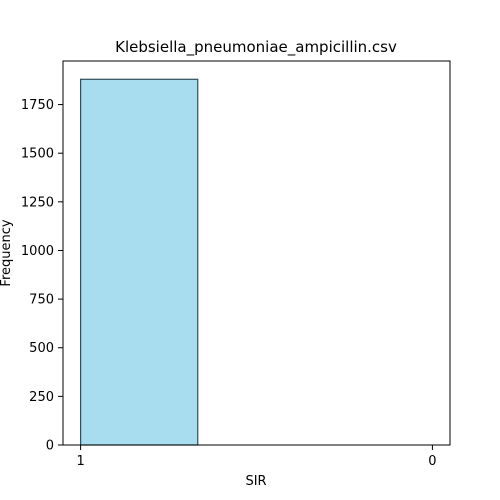 This screenshot has height=500, width=500. Describe the element at coordinates (255, 481) in the screenshot. I see `x-axis-label: SIR` at that location.